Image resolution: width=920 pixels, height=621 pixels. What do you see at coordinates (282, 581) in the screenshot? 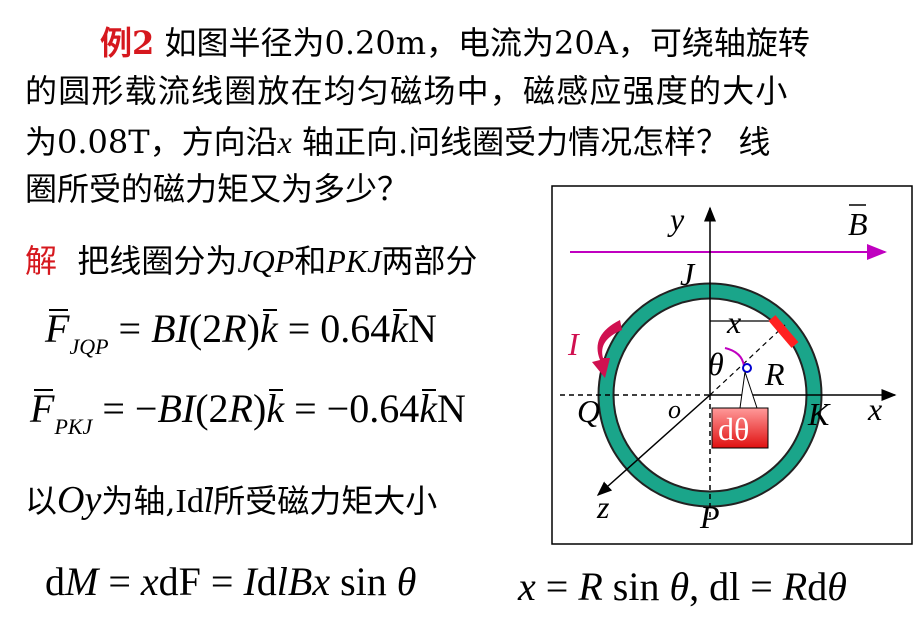
I see `sym: l` at bounding box center [282, 581].